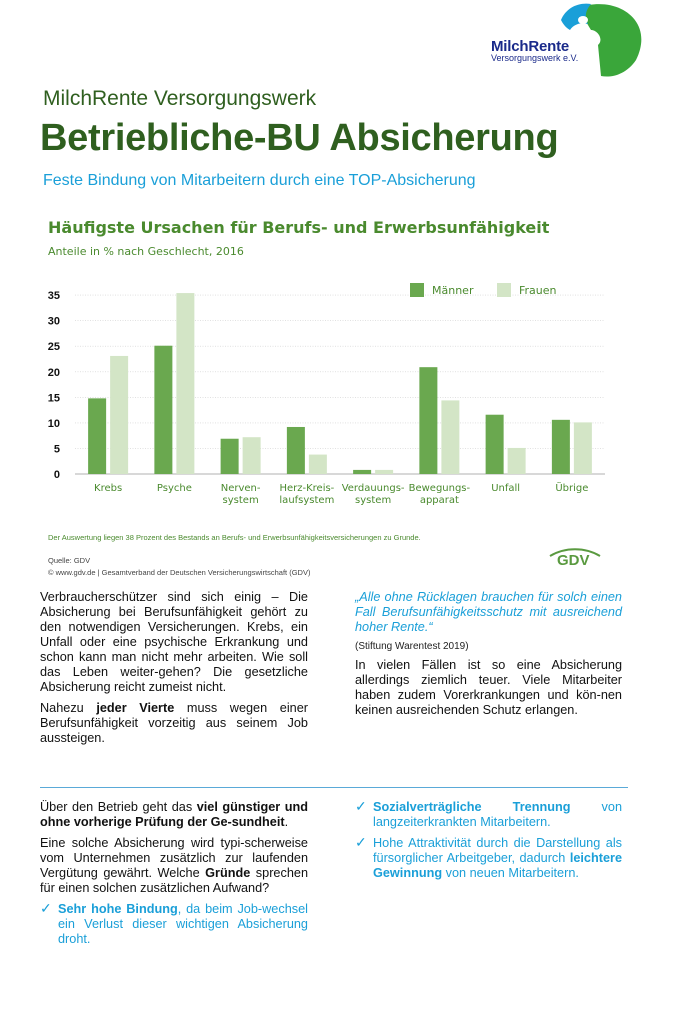 This screenshot has width=689, height=1024. I want to click on y-tick-label: 20, so click(54, 373).